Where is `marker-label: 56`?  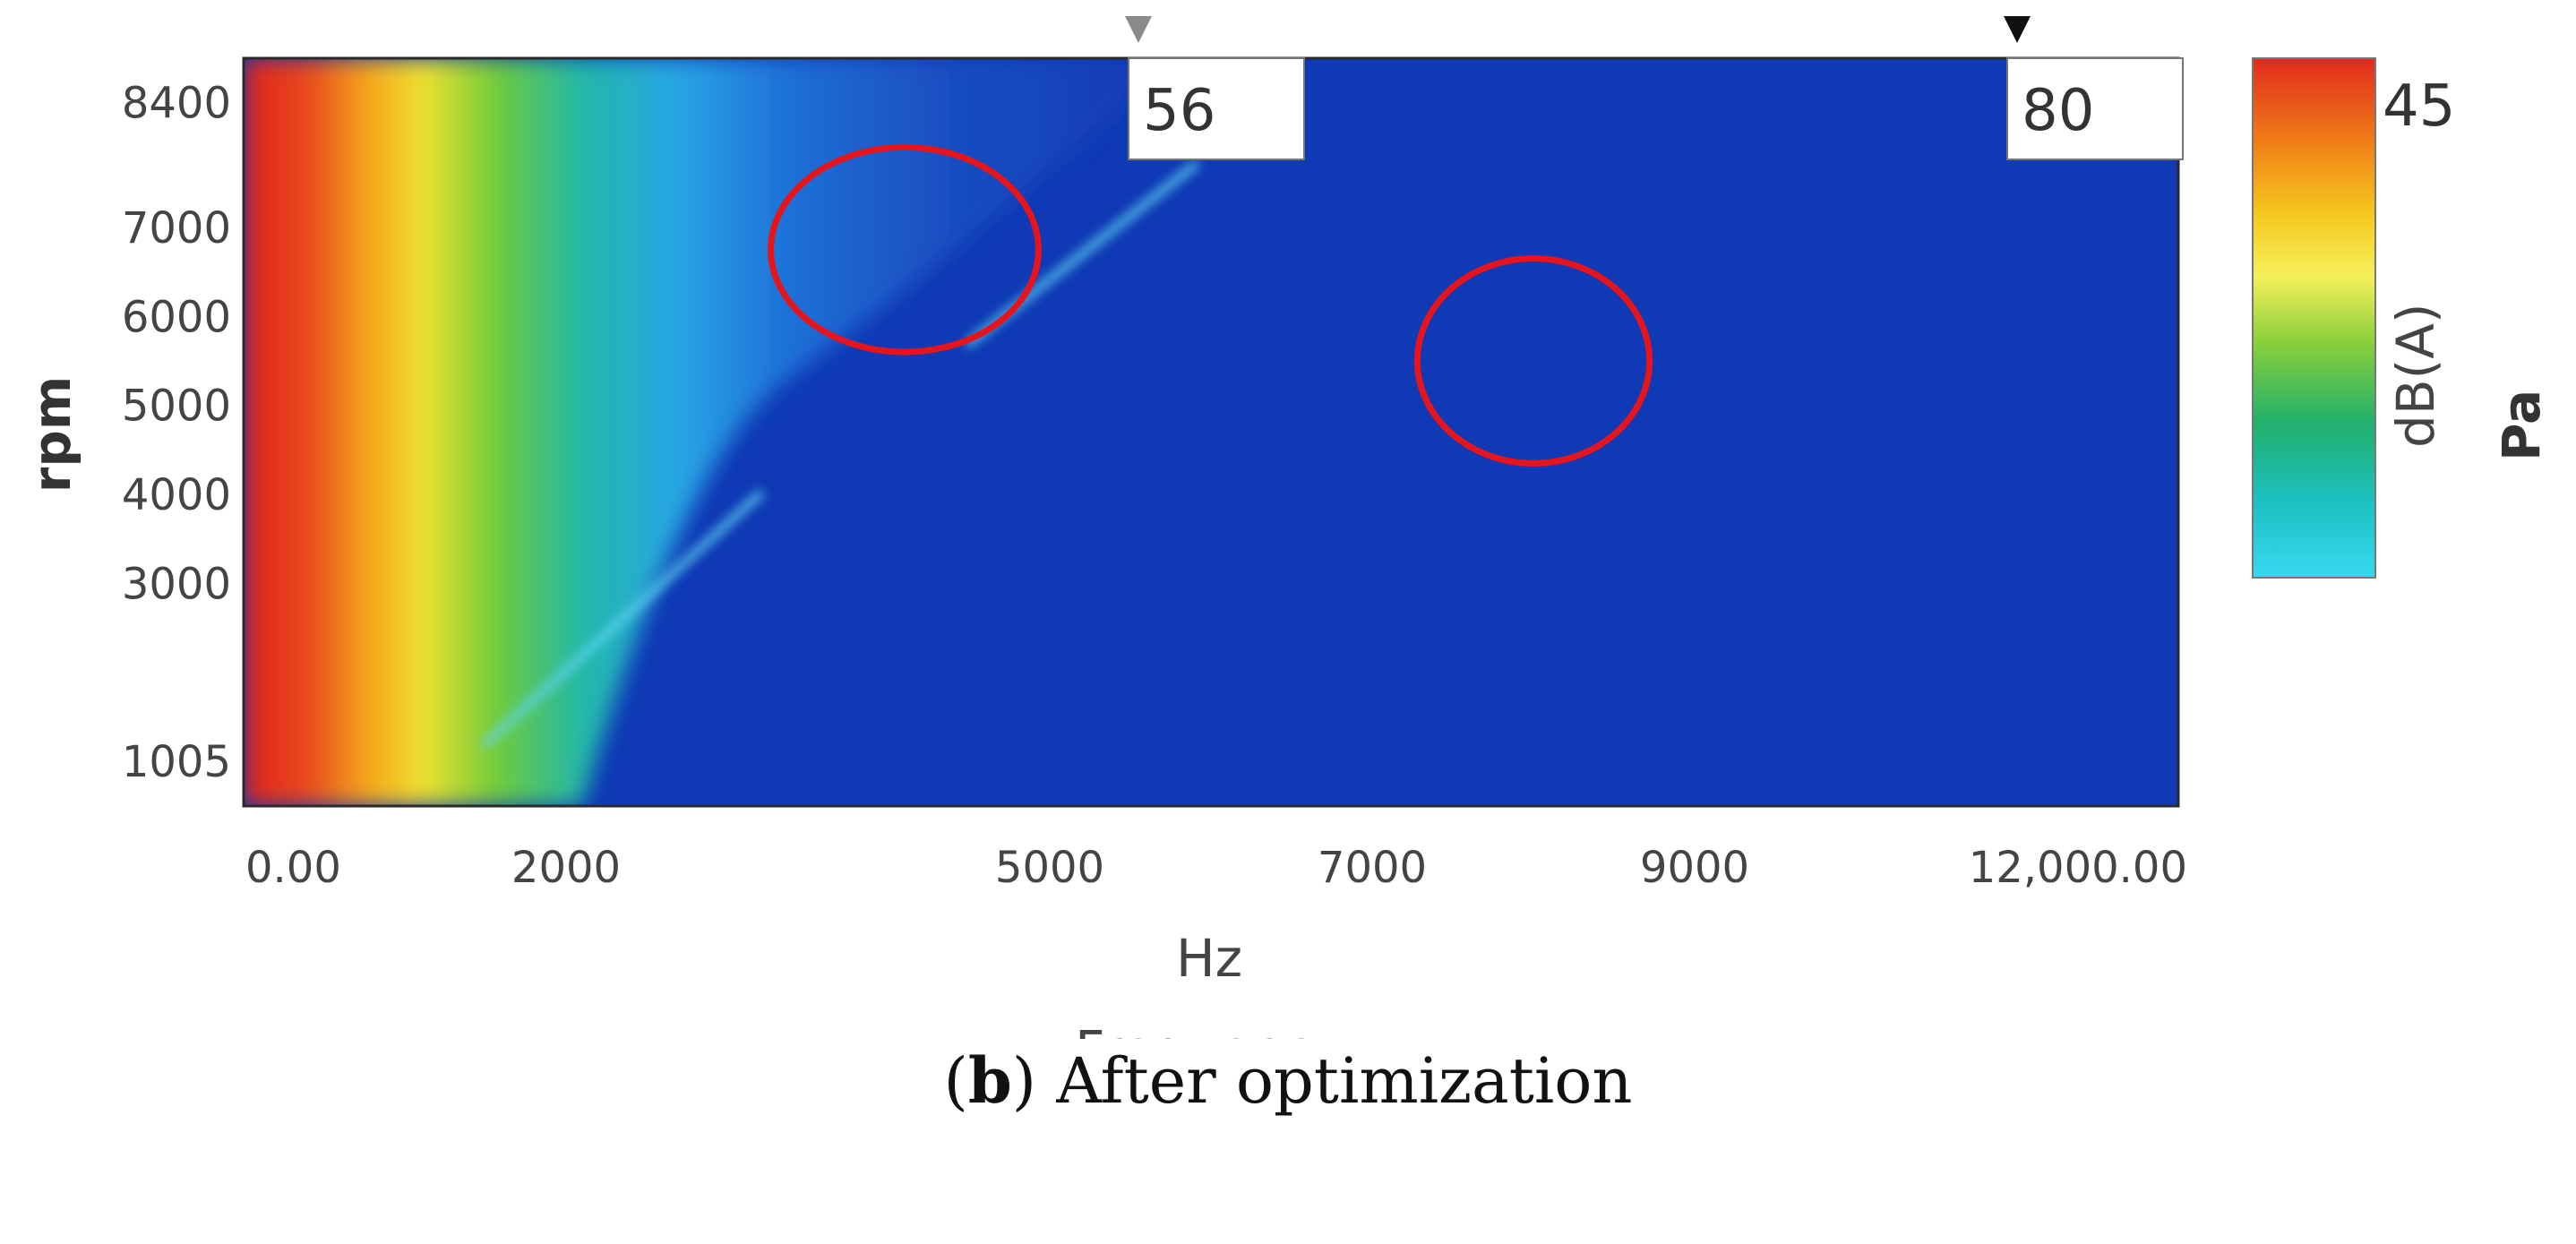
marker-label: 56 is located at coordinates (1179, 111).